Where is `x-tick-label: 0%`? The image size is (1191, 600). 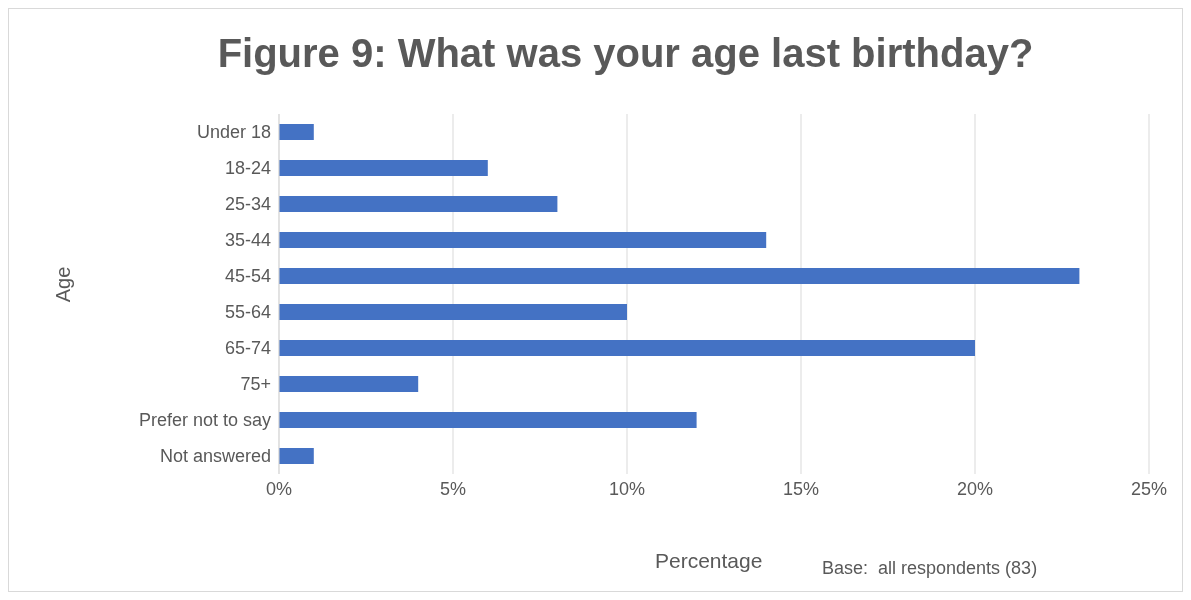
x-tick-label: 0% is located at coordinates (279, 488).